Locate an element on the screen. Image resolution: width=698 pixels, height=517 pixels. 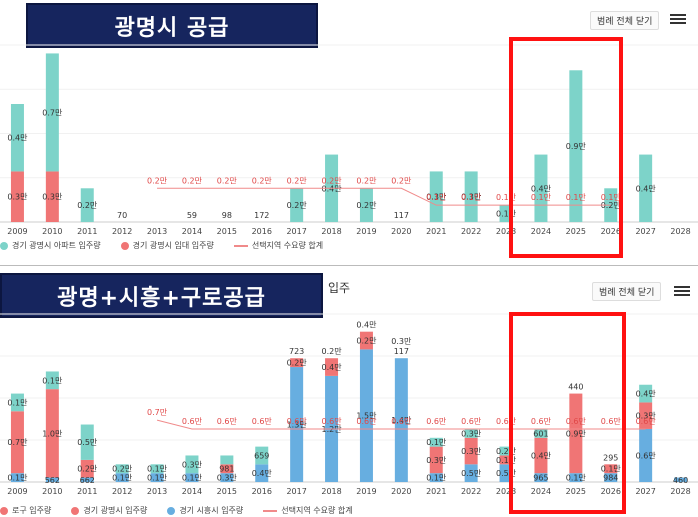
x-tick-label: 2015 is located at coordinates (227, 231).